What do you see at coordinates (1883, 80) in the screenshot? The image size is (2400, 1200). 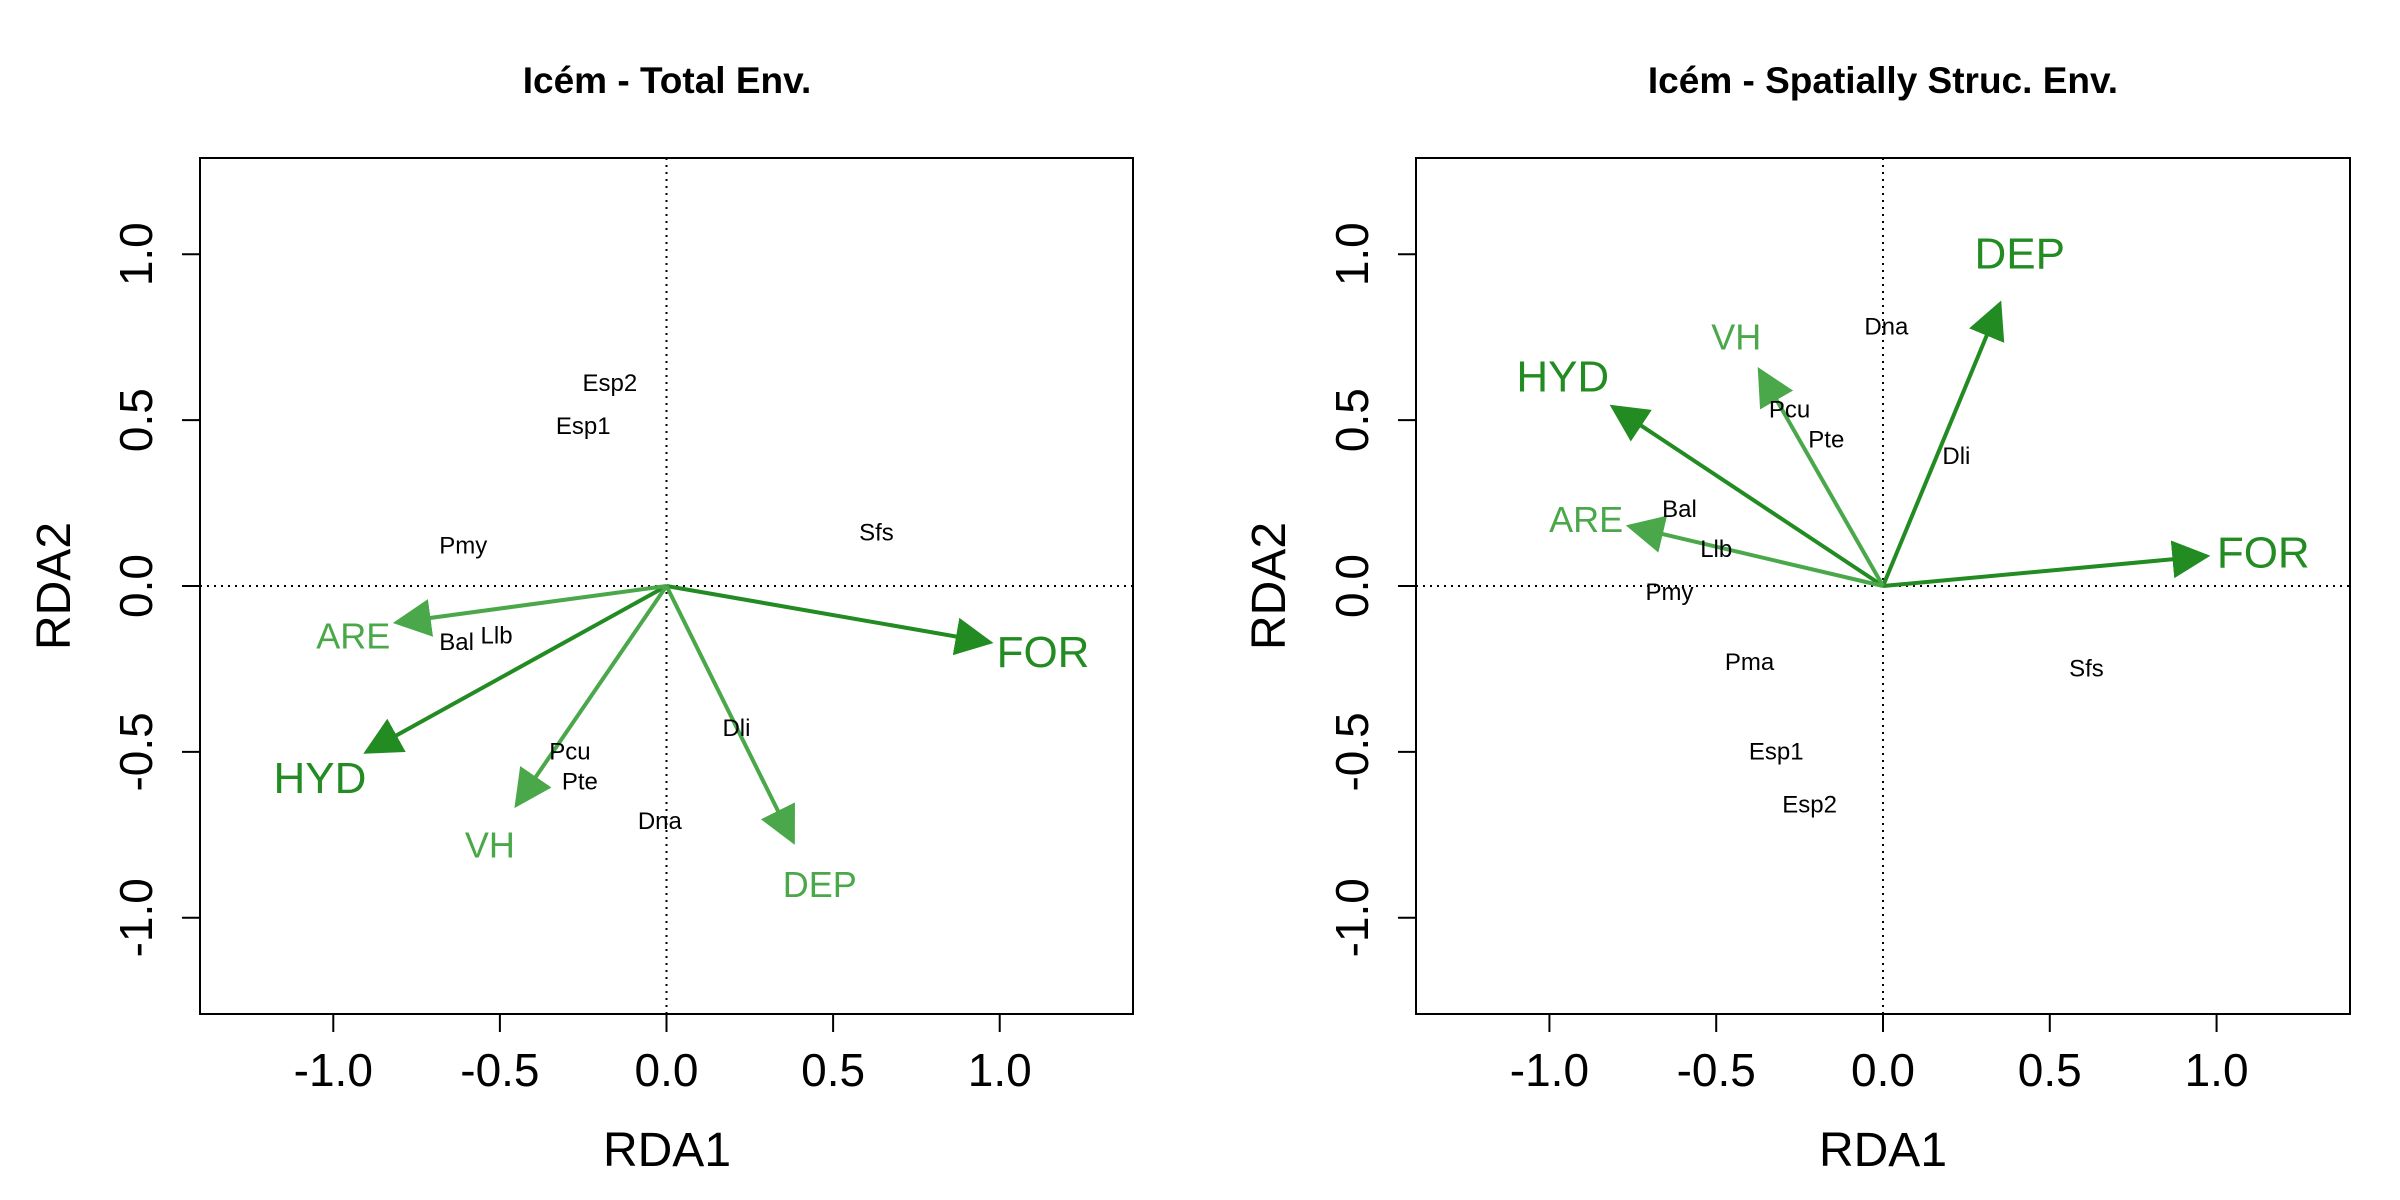 I see `panel-title: Icém - Spatially Struc. Env.` at bounding box center [1883, 80].